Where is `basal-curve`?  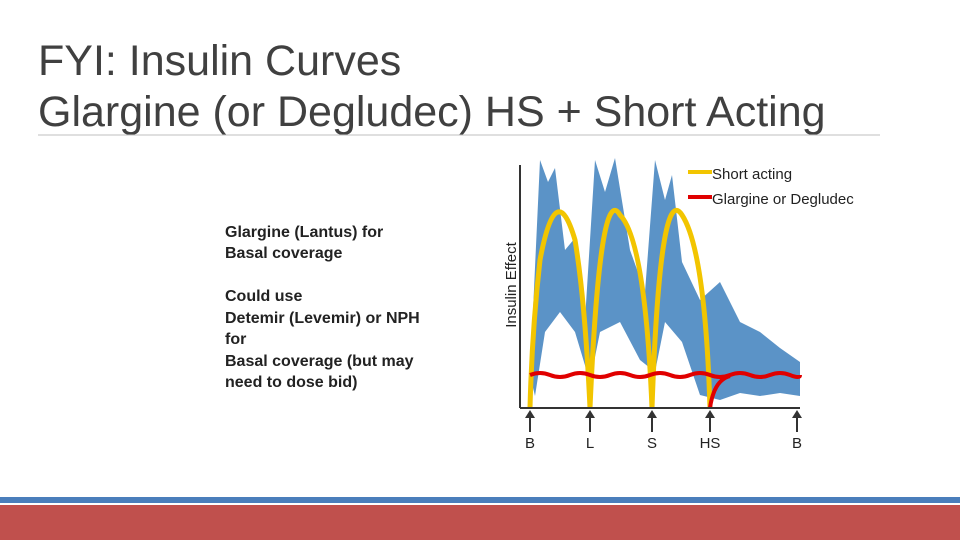
basal-curve is located at coordinates (665, 375).